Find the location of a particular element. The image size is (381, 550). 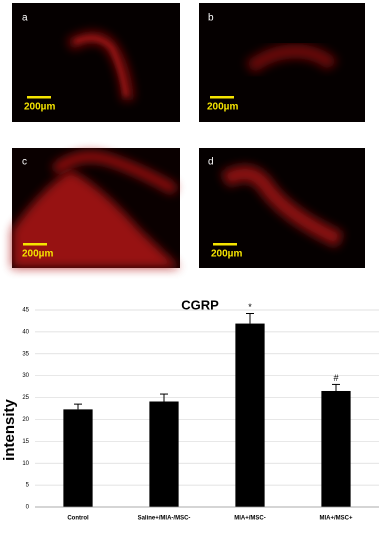

panel-label: d is located at coordinates (211, 162).